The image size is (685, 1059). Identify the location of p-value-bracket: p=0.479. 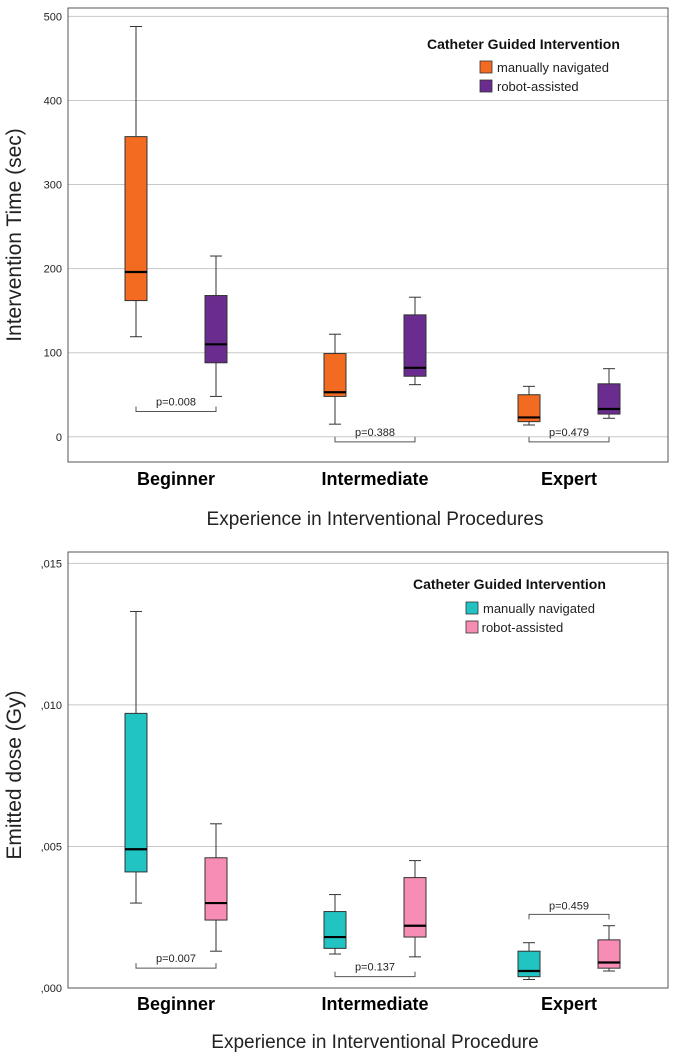
(569, 435).